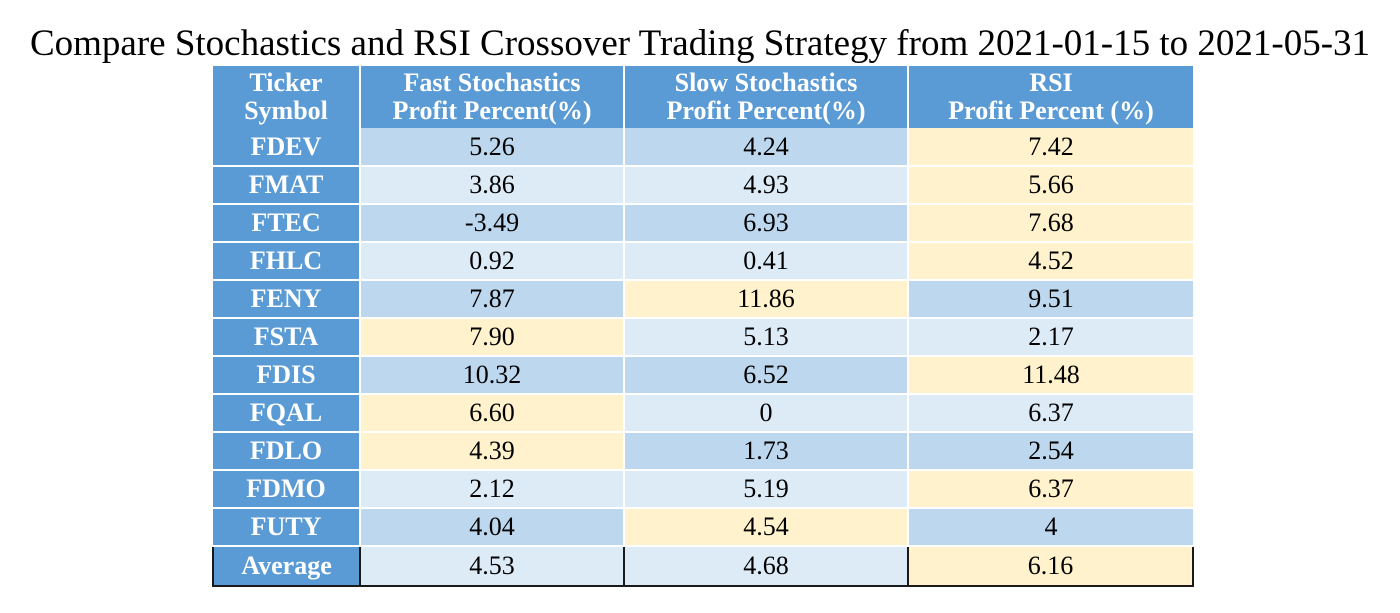  Describe the element at coordinates (491, 413) in the screenshot. I see `cell-fast-stochastics: 6.60` at that location.